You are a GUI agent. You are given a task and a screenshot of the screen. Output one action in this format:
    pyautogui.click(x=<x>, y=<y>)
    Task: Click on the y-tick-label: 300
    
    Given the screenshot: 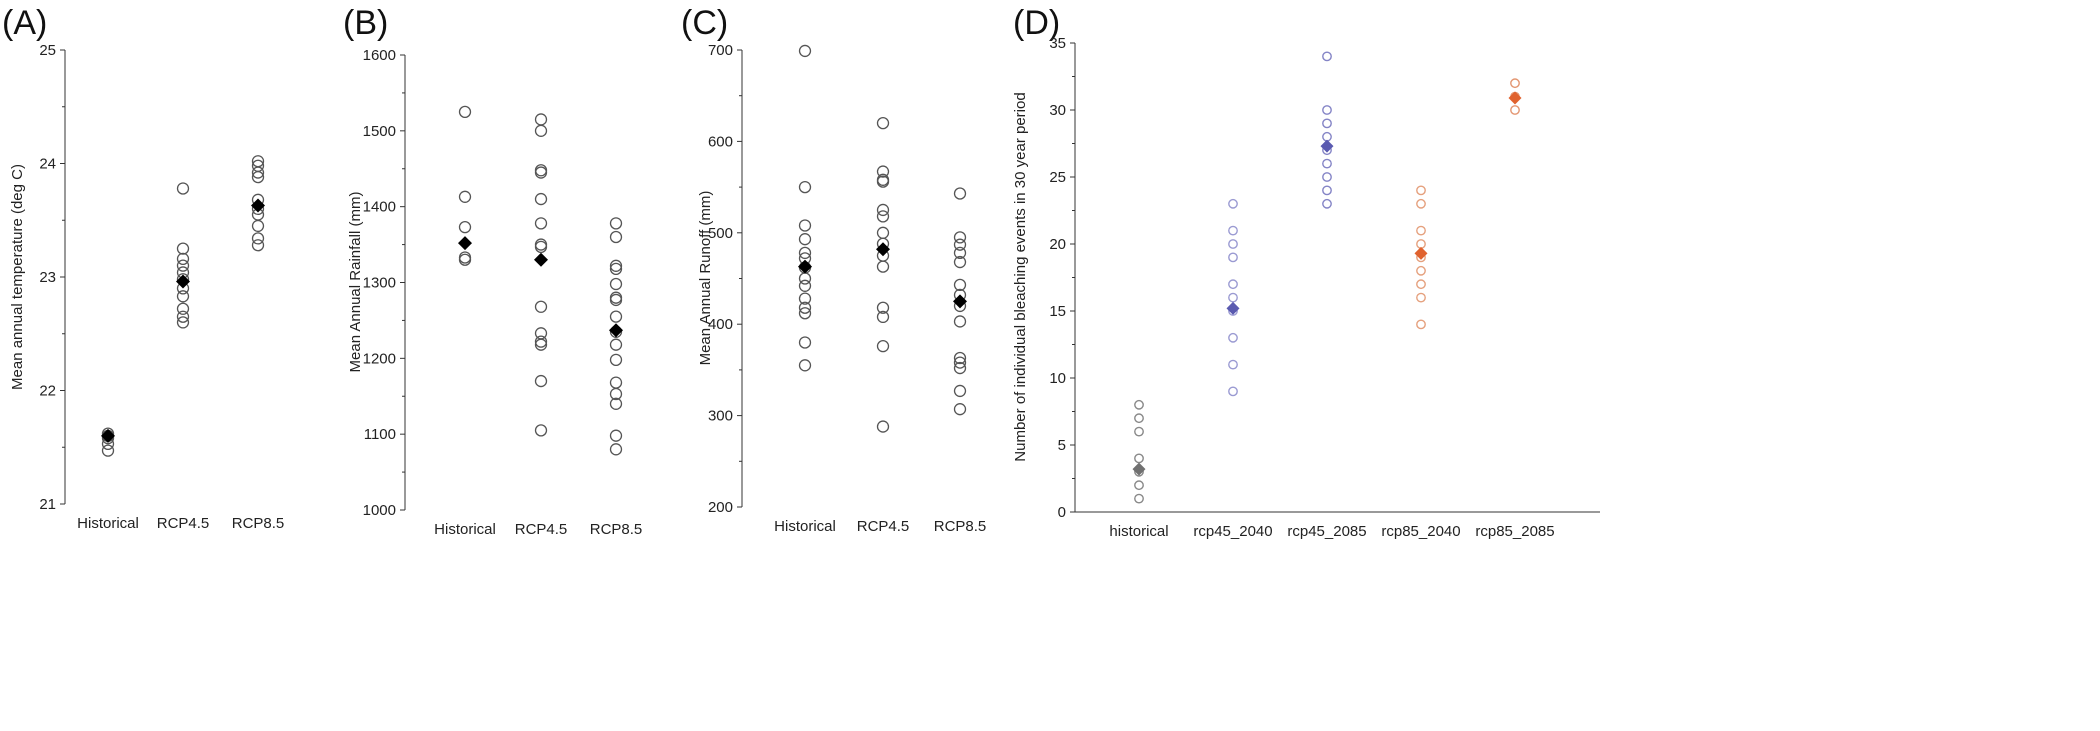 What is the action you would take?
    pyautogui.click(x=720, y=416)
    